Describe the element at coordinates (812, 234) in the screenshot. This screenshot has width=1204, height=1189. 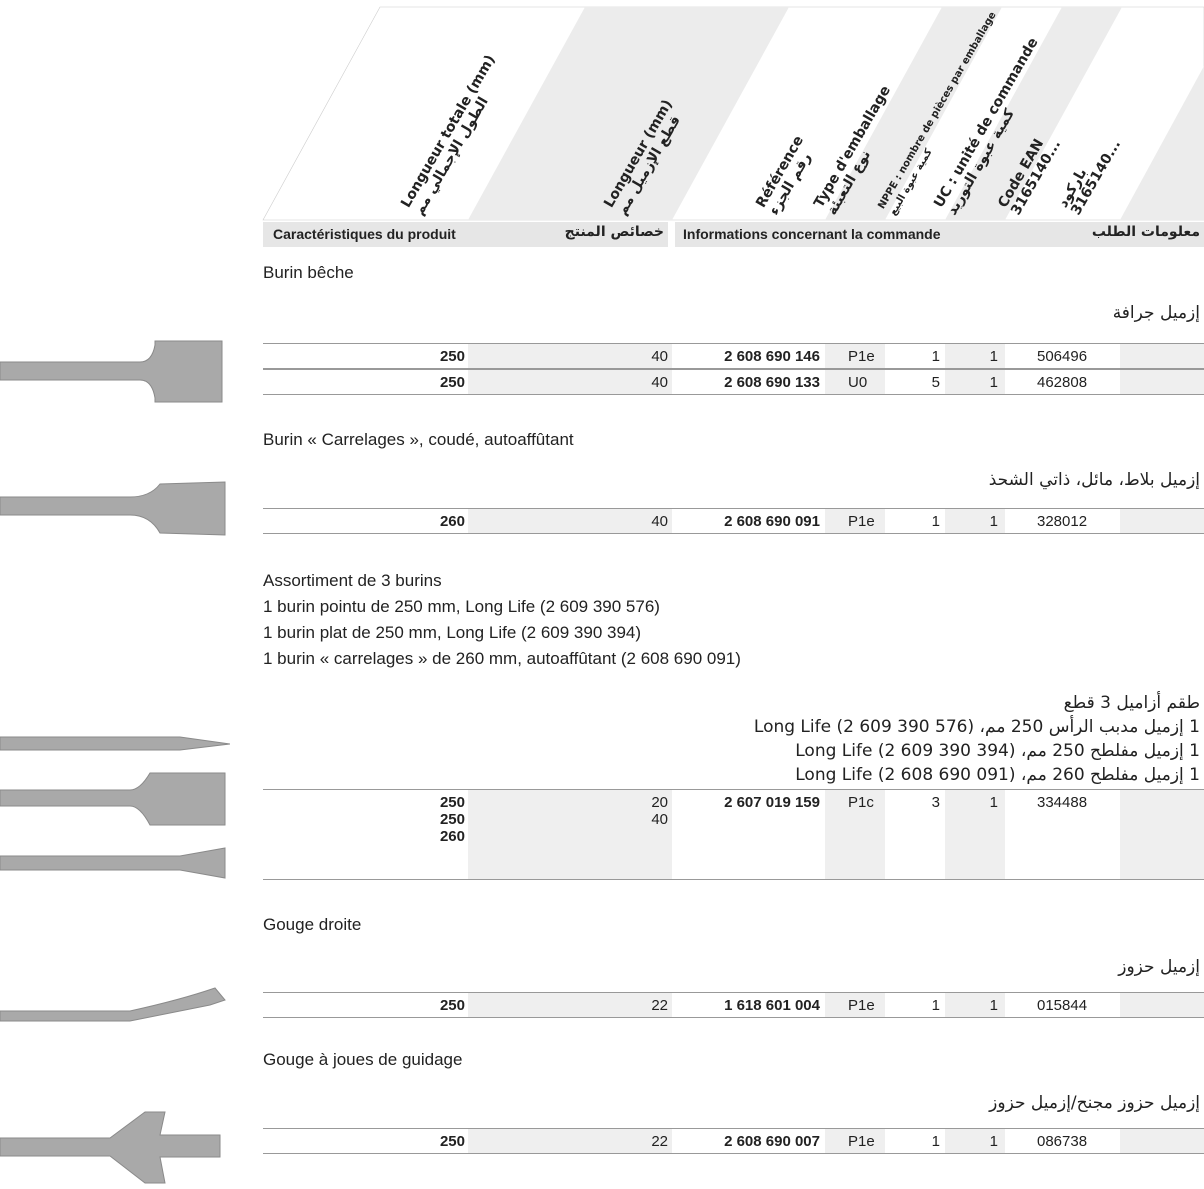
I see `section-title: Informations concernant la commande` at that location.